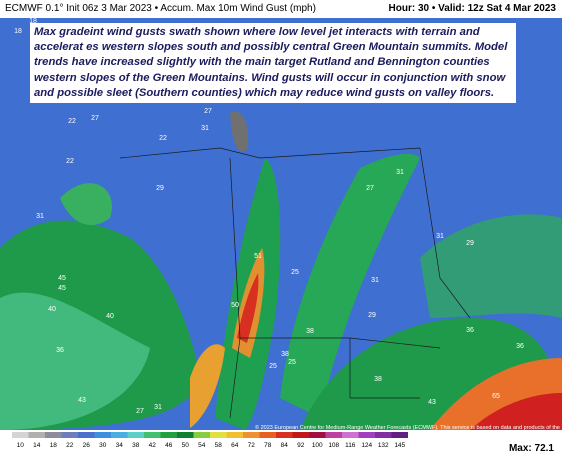  Describe the element at coordinates (399, 445) in the screenshot. I see `colorbar-label: 145` at that location.